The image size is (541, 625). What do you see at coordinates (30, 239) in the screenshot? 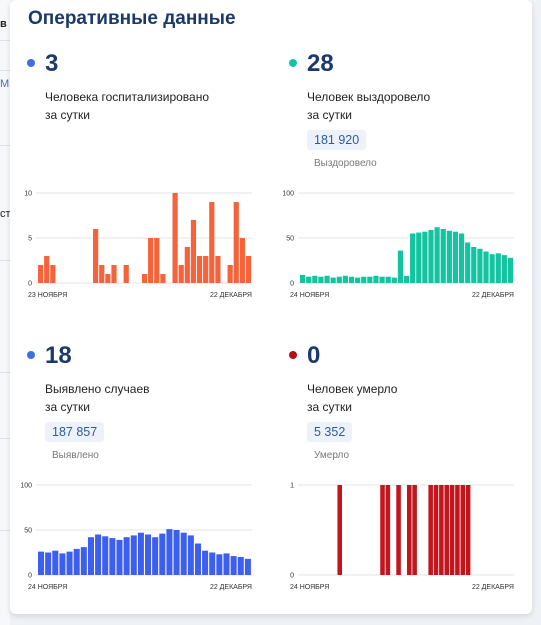
I see `y-tick-label: 5` at bounding box center [30, 239].